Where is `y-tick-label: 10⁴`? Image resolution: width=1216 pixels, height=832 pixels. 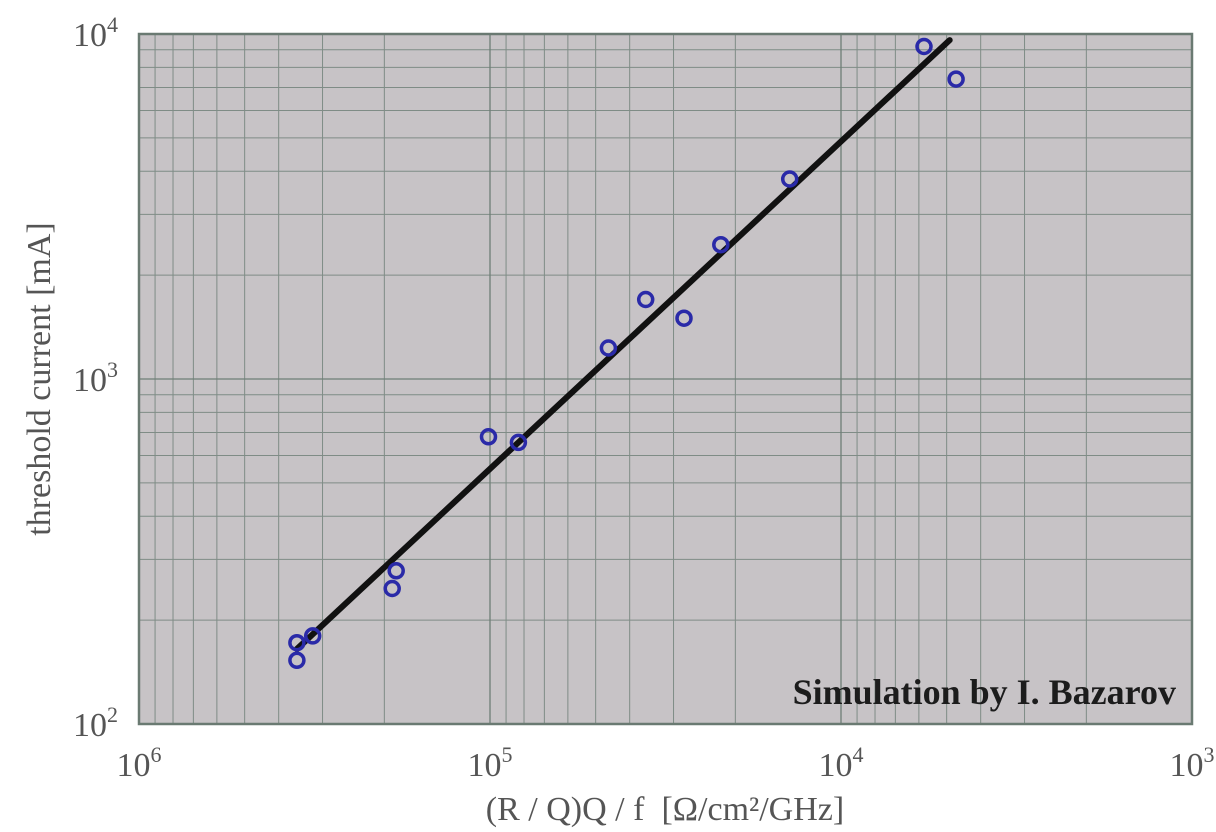 y-tick-label: 10⁴ is located at coordinates (95, 33).